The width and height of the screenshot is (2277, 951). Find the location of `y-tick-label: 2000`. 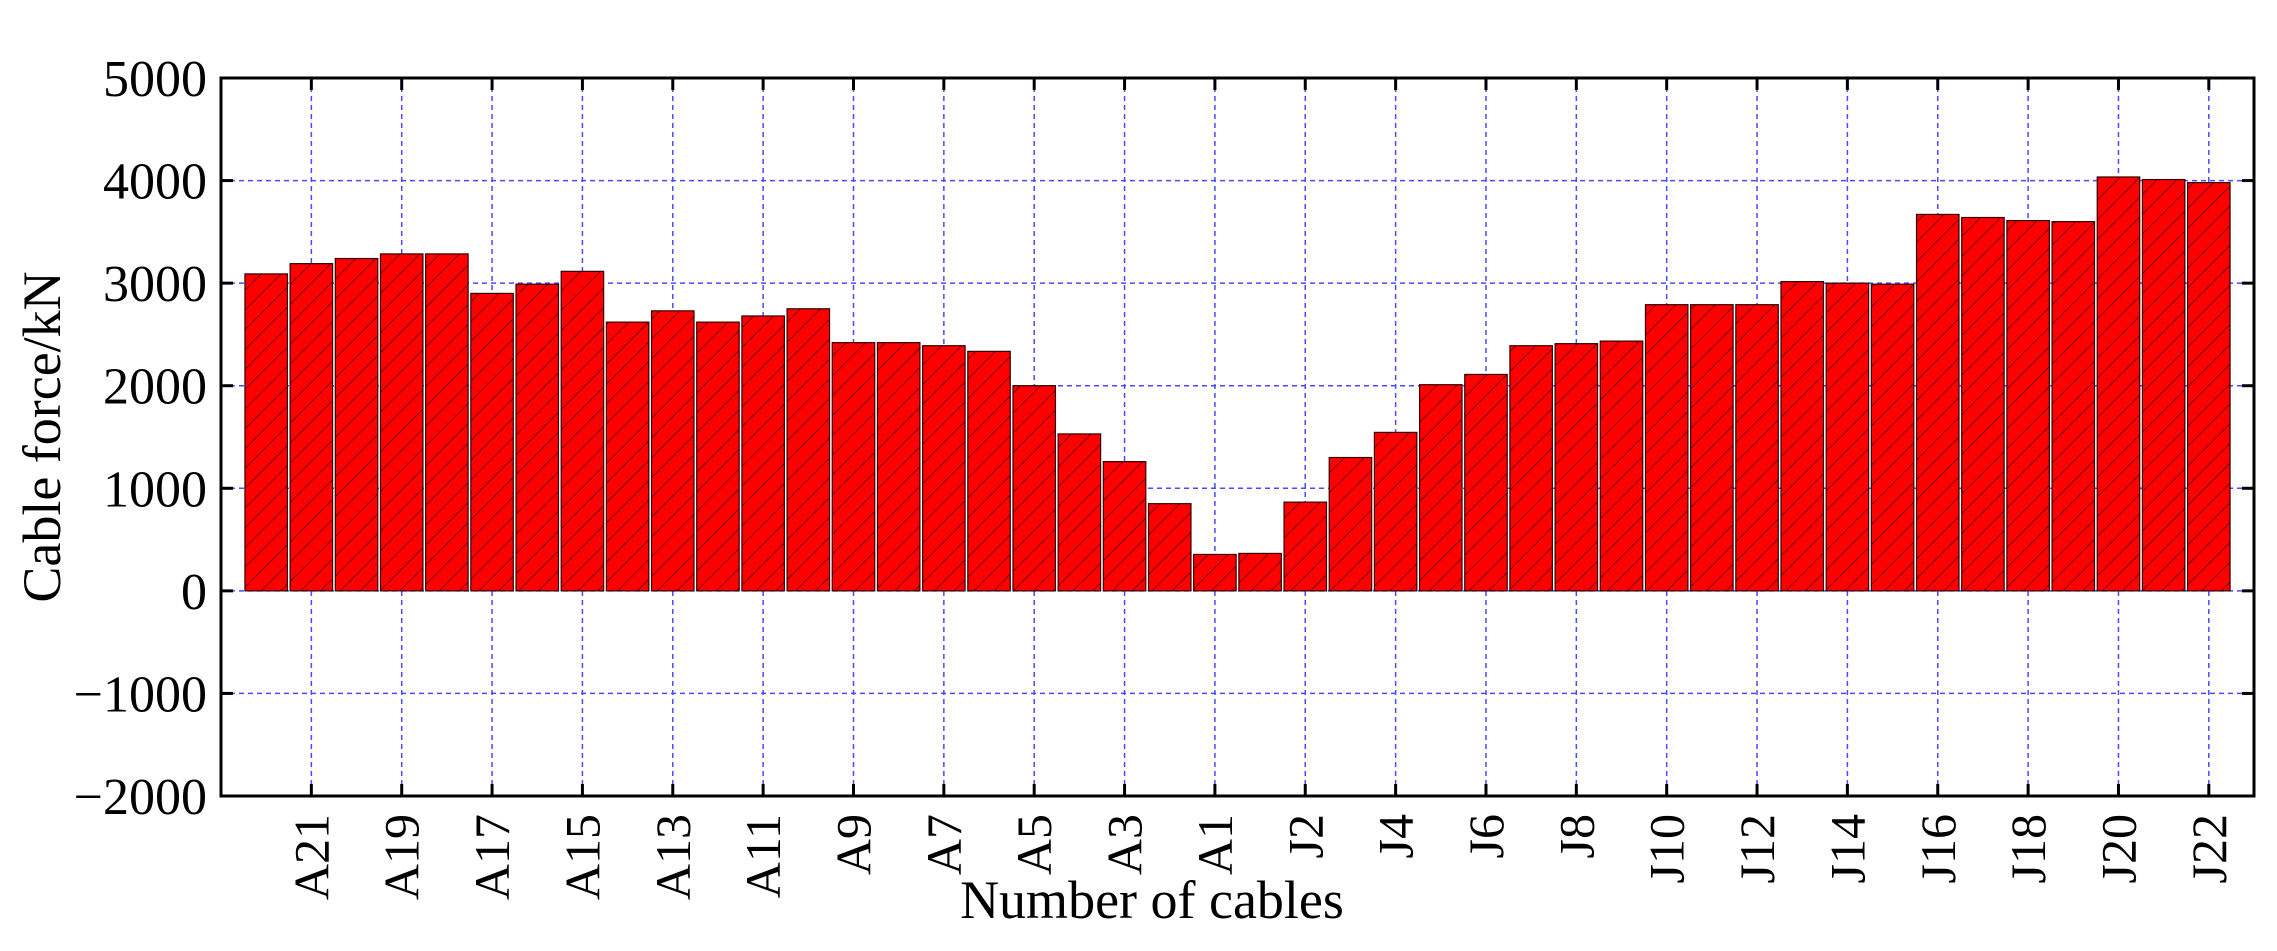

y-tick-label: 2000 is located at coordinates (155, 387).